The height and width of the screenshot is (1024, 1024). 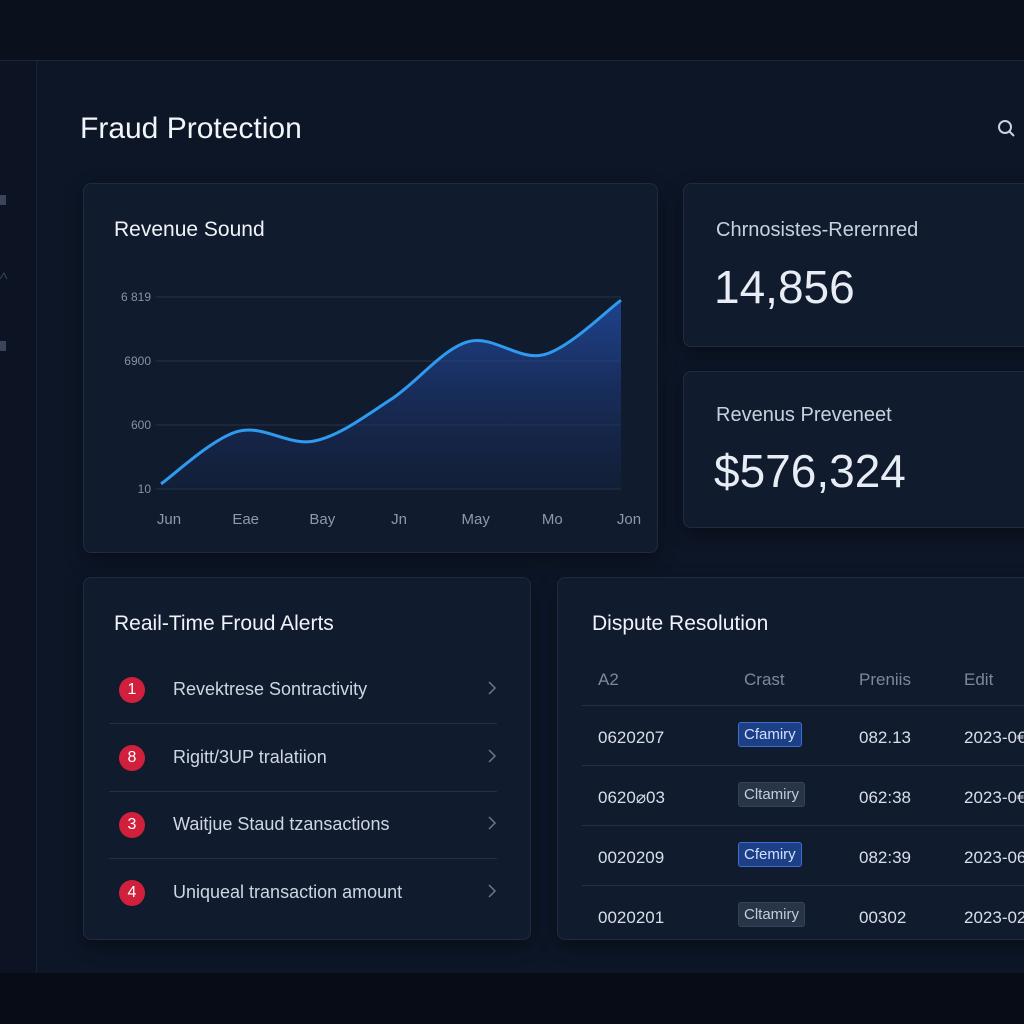 What do you see at coordinates (979, 679) in the screenshot?
I see `column-header: Edit` at bounding box center [979, 679].